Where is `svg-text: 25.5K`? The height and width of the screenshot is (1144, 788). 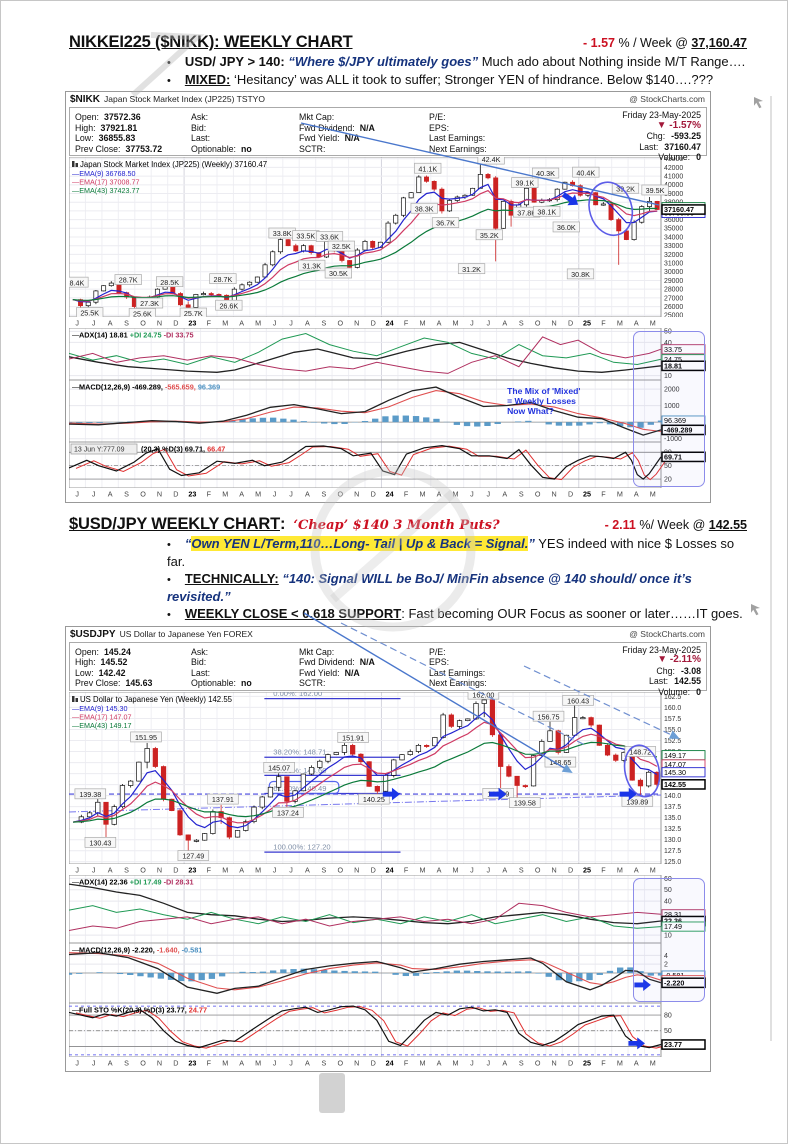 svg-text: 25.5K is located at coordinates (89, 313).